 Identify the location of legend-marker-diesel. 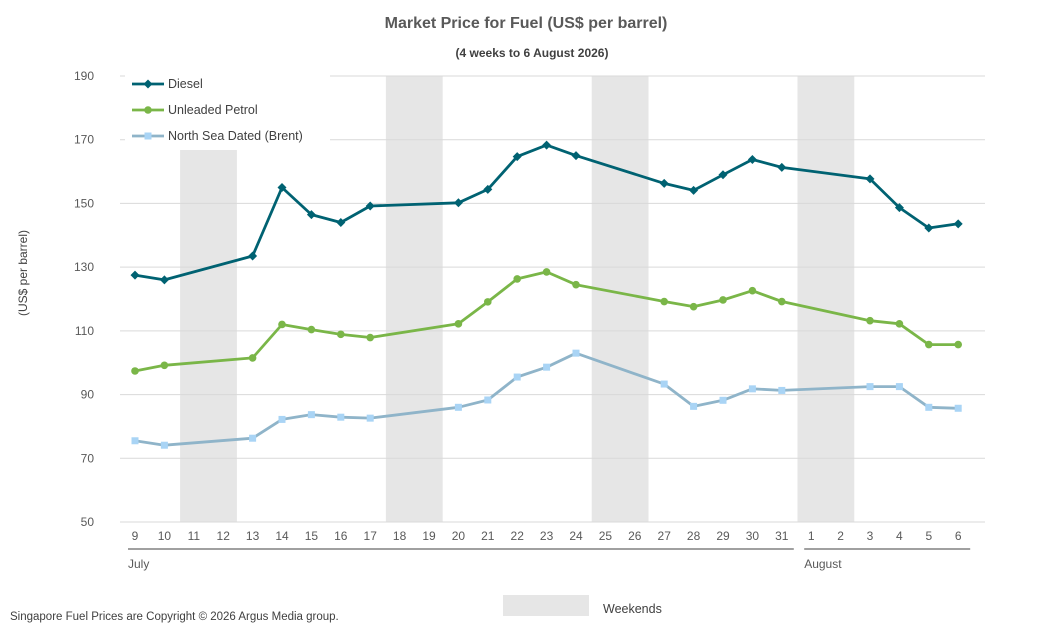
(148, 84).